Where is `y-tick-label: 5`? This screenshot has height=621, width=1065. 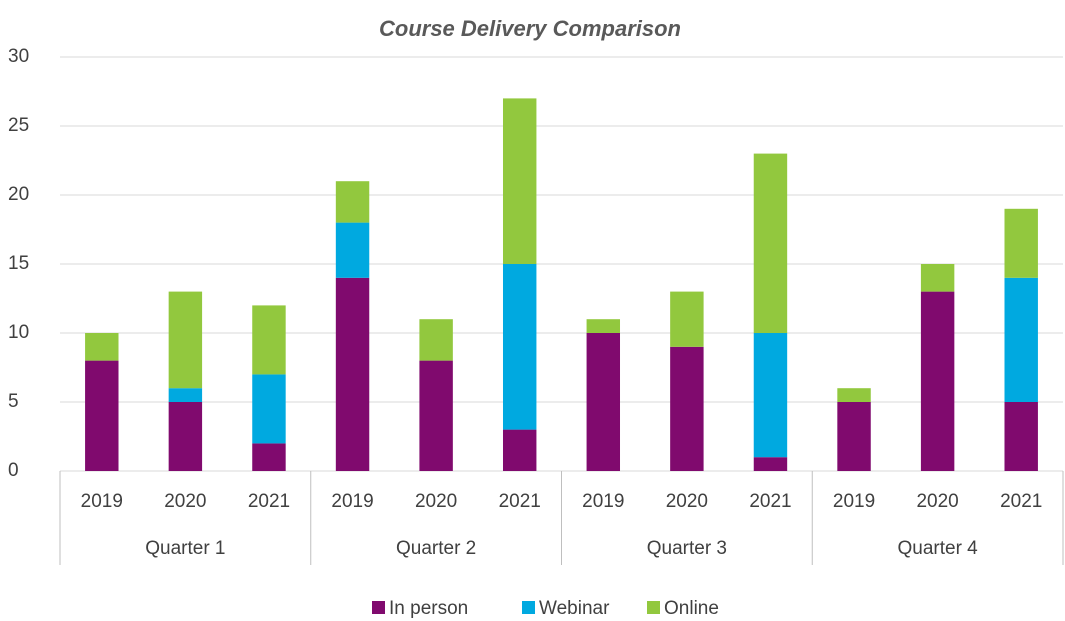
y-tick-label: 5 is located at coordinates (13, 401).